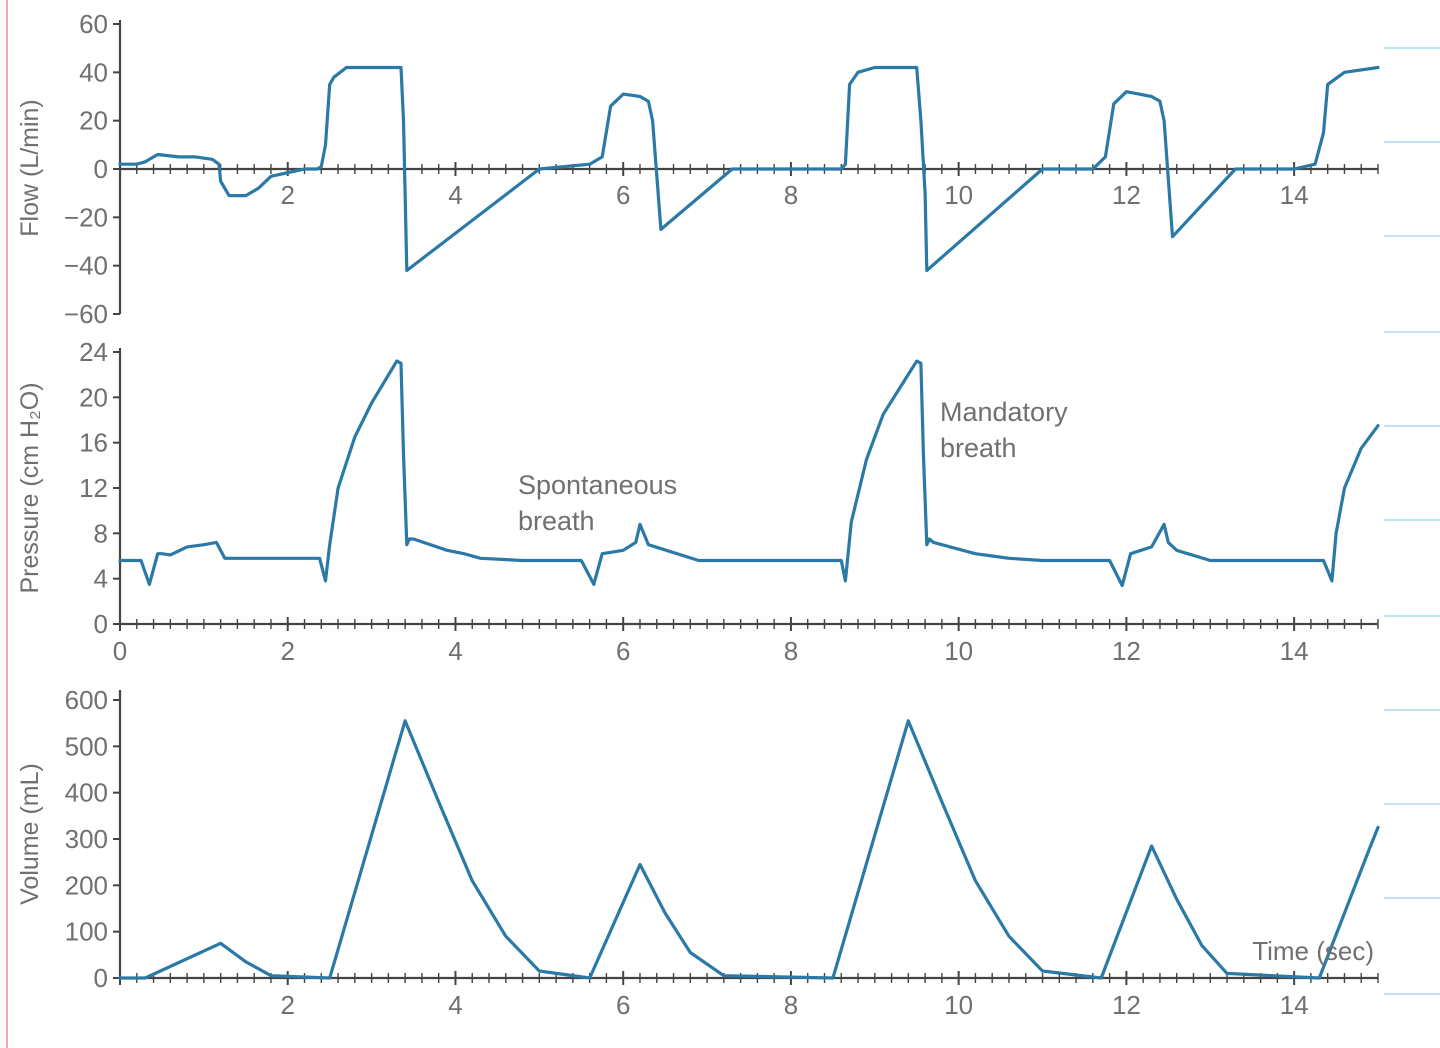 This screenshot has width=1440, height=1048. I want to click on y-axis-label: Volume (mL), so click(30, 834).